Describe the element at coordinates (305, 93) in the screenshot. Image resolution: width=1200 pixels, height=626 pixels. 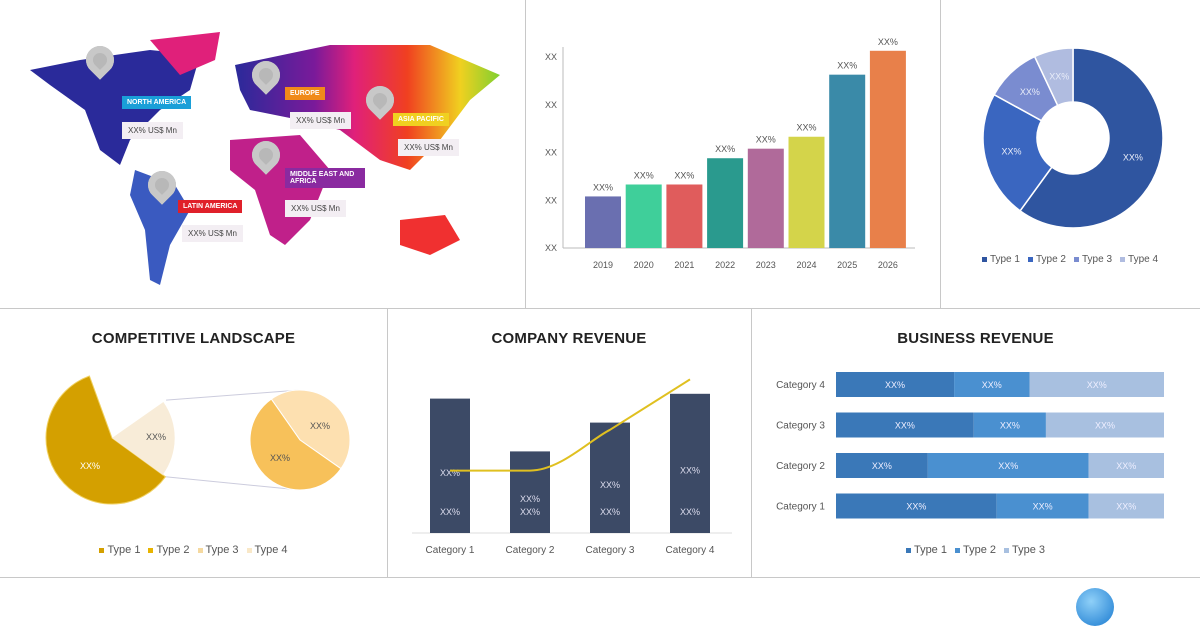
I see `region-label: EUROPE` at that location.